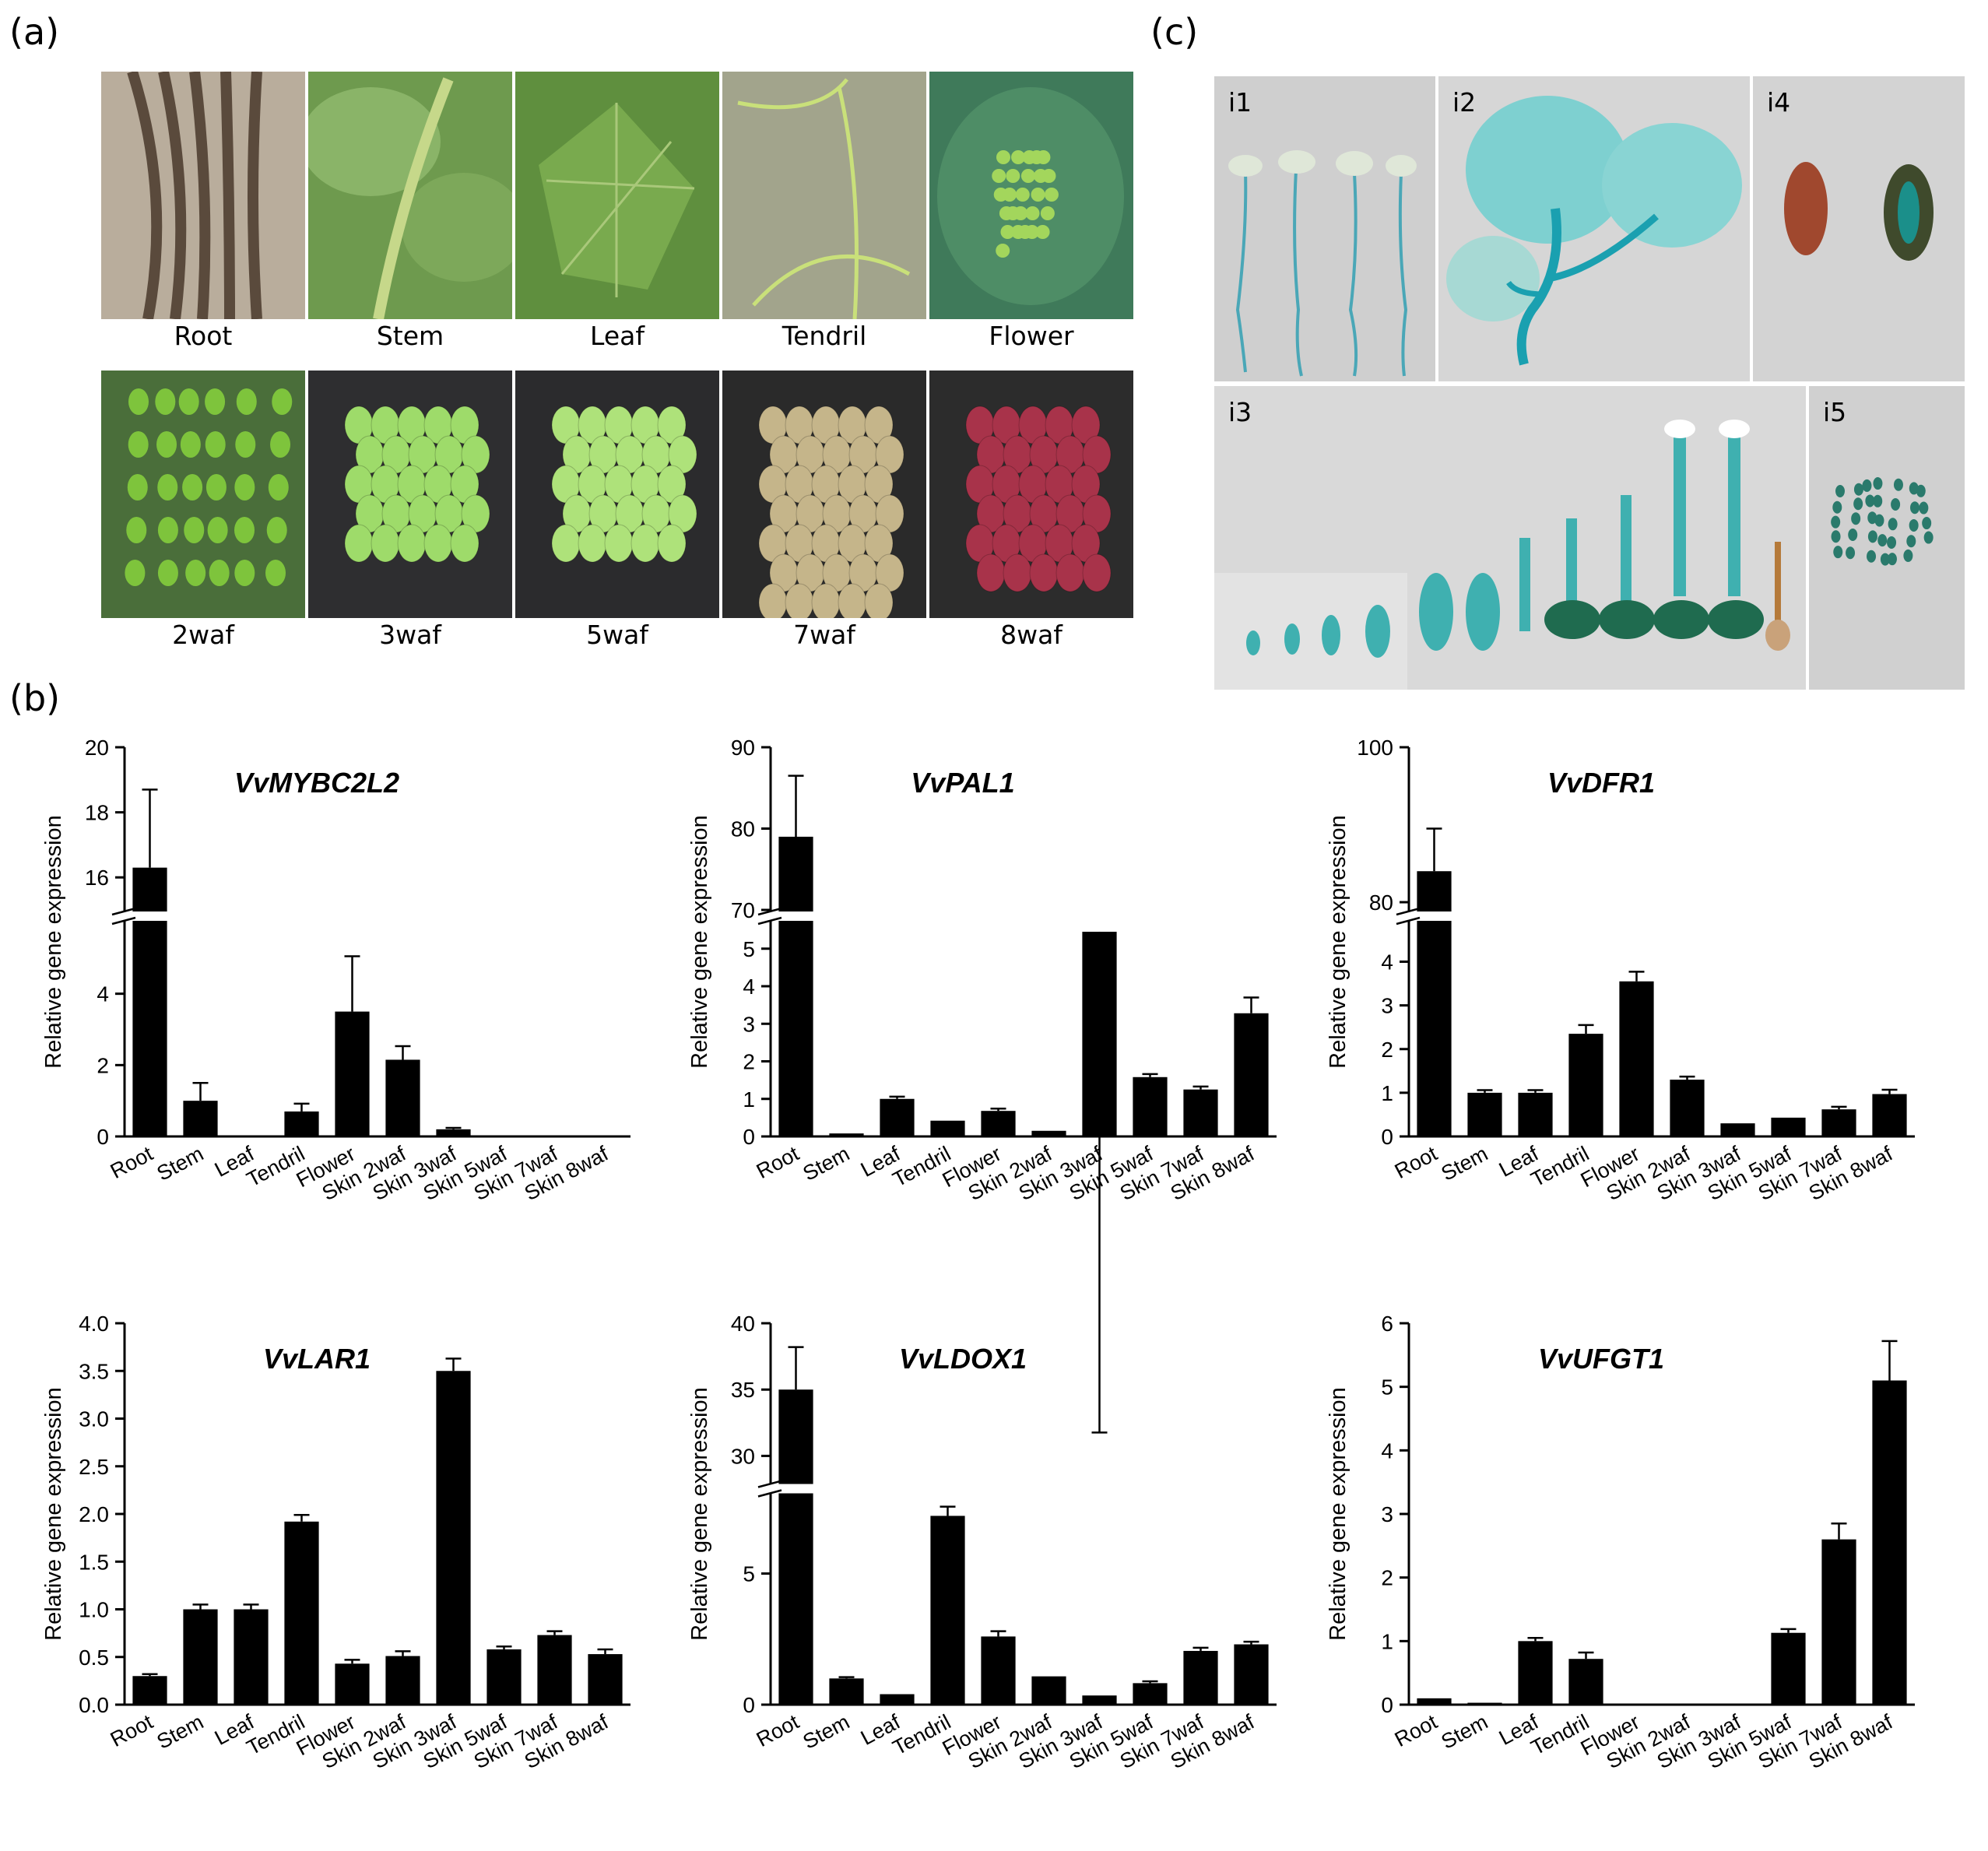  Describe the element at coordinates (963, 1359) in the screenshot. I see `chart-title: VvLDOX1` at that location.